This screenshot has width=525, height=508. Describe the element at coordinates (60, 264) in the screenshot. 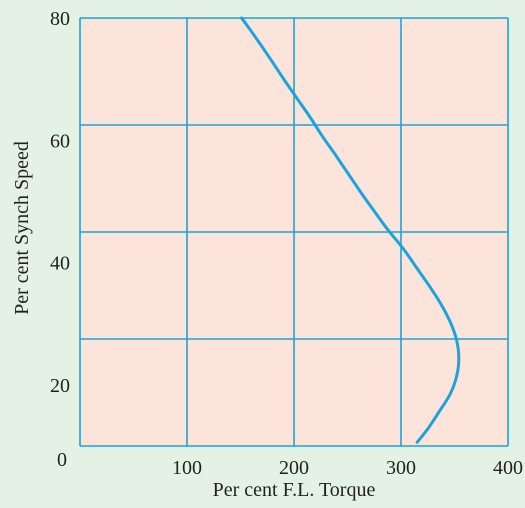

I see `y-tick-label: 40` at that location.